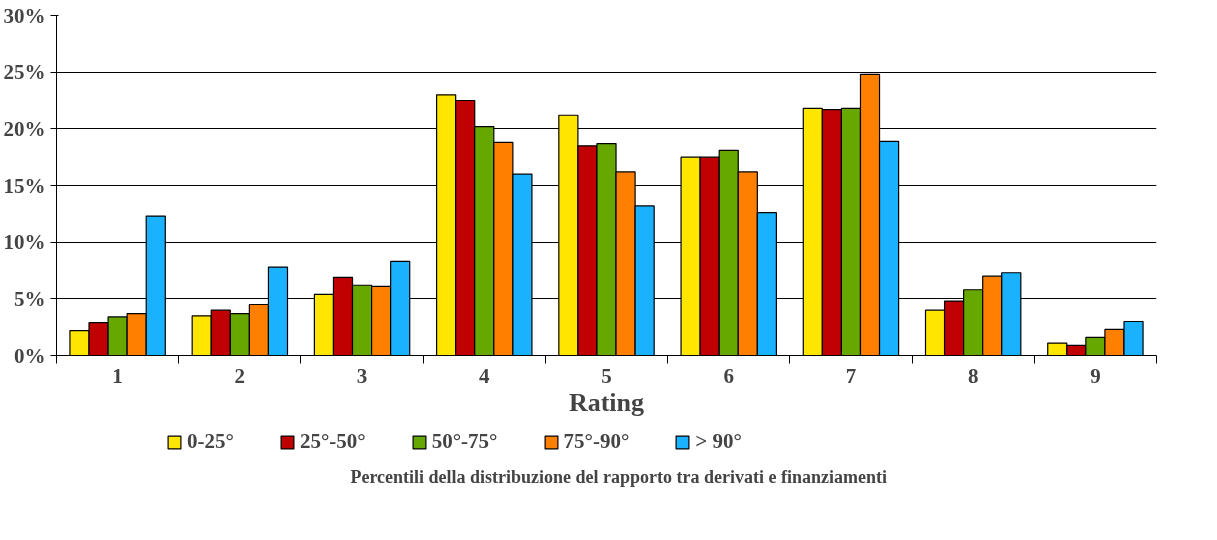 The width and height of the screenshot is (1217, 540). Describe the element at coordinates (718, 441) in the screenshot. I see `legend-label: > 90°` at that location.